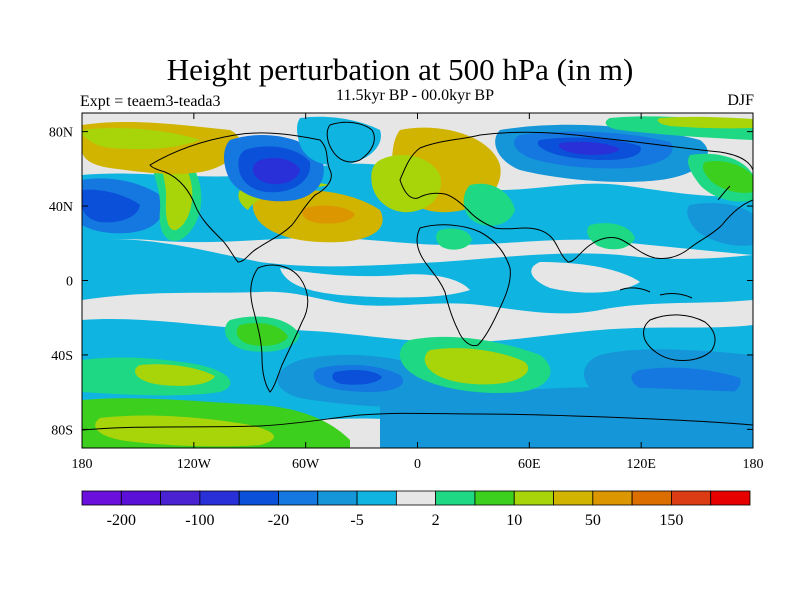 This screenshot has width=800, height=600. Describe the element at coordinates (514, 520) in the screenshot. I see `colorbar-label: 10` at that location.